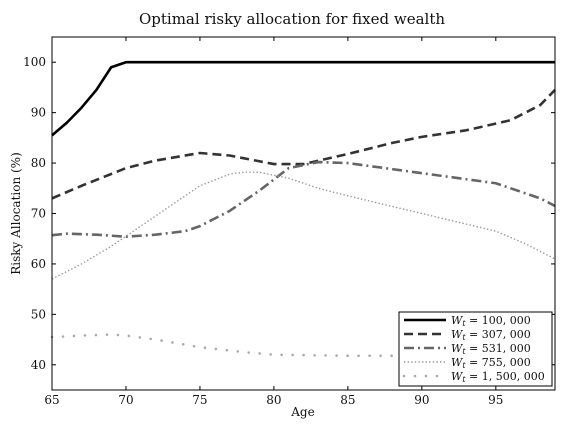 The width and height of the screenshot is (584, 439). What do you see at coordinates (16, 213) in the screenshot?
I see `y-axis-label: Risky Allocation (%)` at bounding box center [16, 213].